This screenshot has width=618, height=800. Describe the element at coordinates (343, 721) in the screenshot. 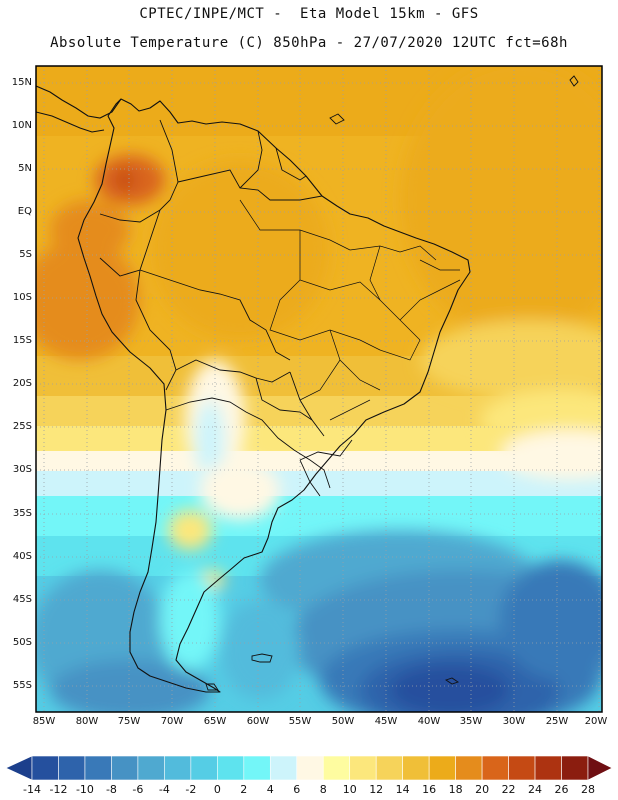

I see `lon-label: 50W` at that location.